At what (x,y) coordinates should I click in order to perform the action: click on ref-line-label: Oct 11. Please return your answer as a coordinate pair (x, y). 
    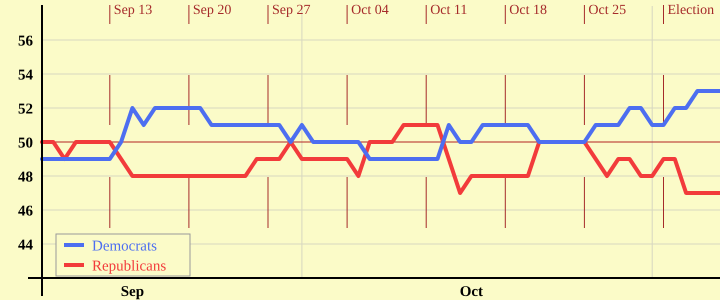
    Looking at the image, I should click on (449, 10).